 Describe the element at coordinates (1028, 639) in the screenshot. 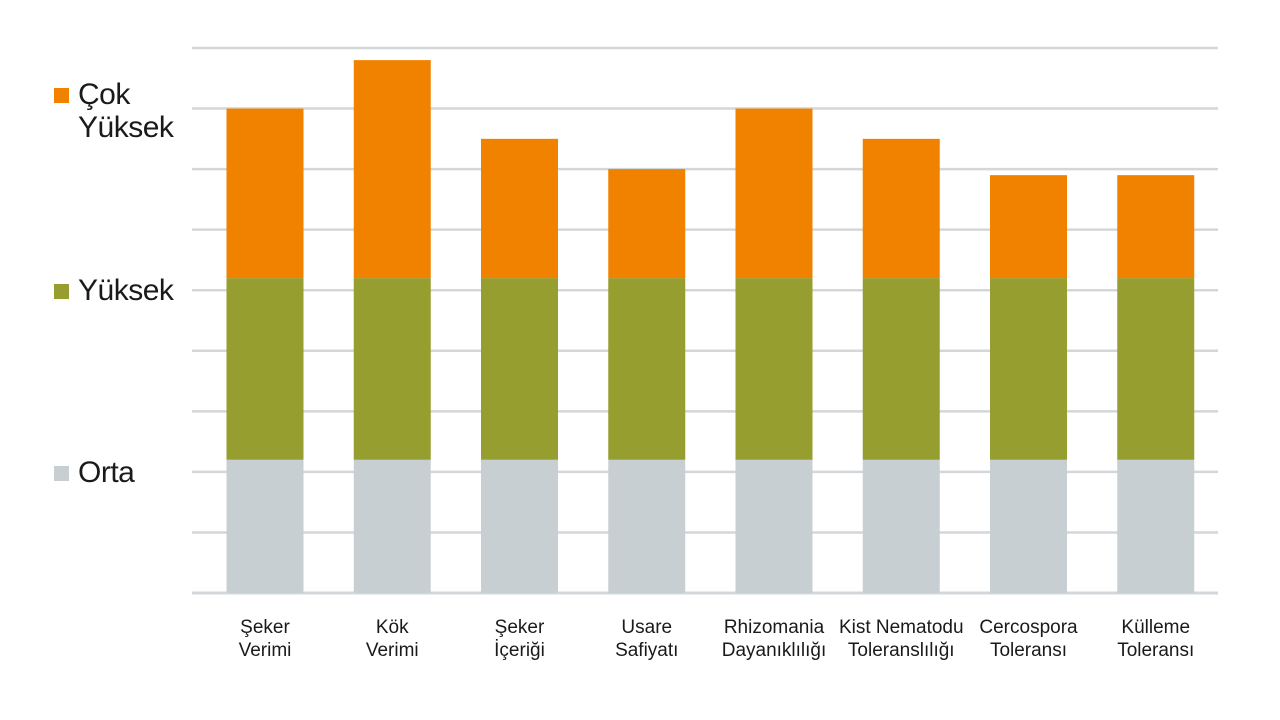

I see `x-tick-label: Cercospora Toleransı` at that location.